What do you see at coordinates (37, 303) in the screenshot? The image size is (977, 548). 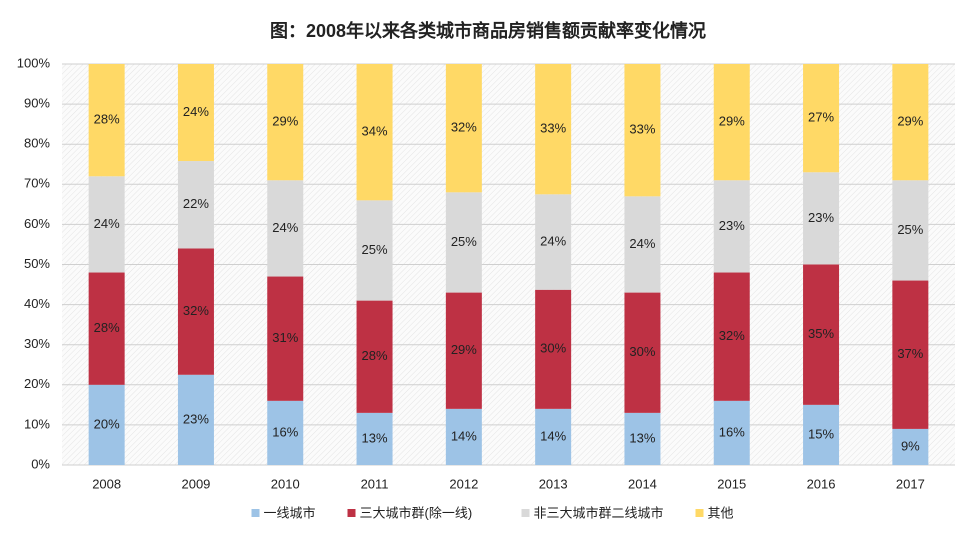 I see `y-tick-label: 40%` at bounding box center [37, 303].